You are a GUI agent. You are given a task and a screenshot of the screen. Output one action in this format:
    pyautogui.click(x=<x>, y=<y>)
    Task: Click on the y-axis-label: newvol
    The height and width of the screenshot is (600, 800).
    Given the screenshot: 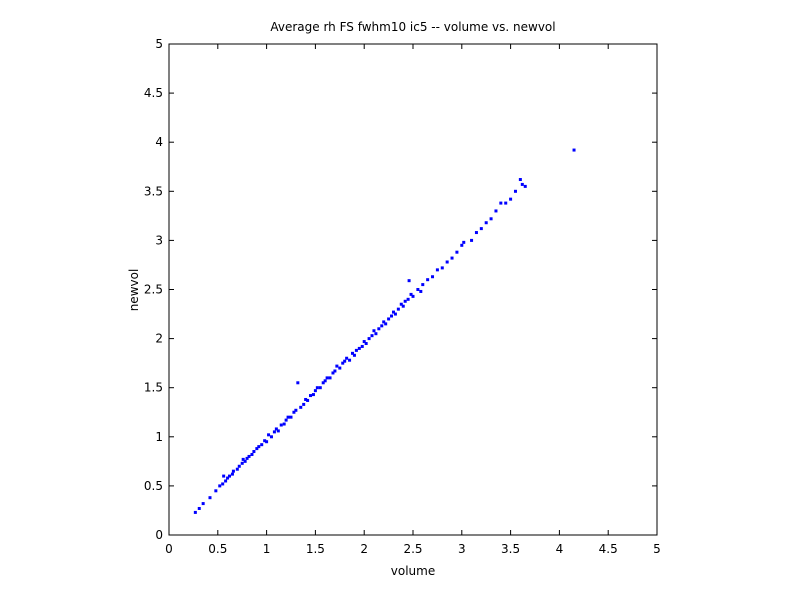 What is the action you would take?
    pyautogui.click(x=134, y=290)
    